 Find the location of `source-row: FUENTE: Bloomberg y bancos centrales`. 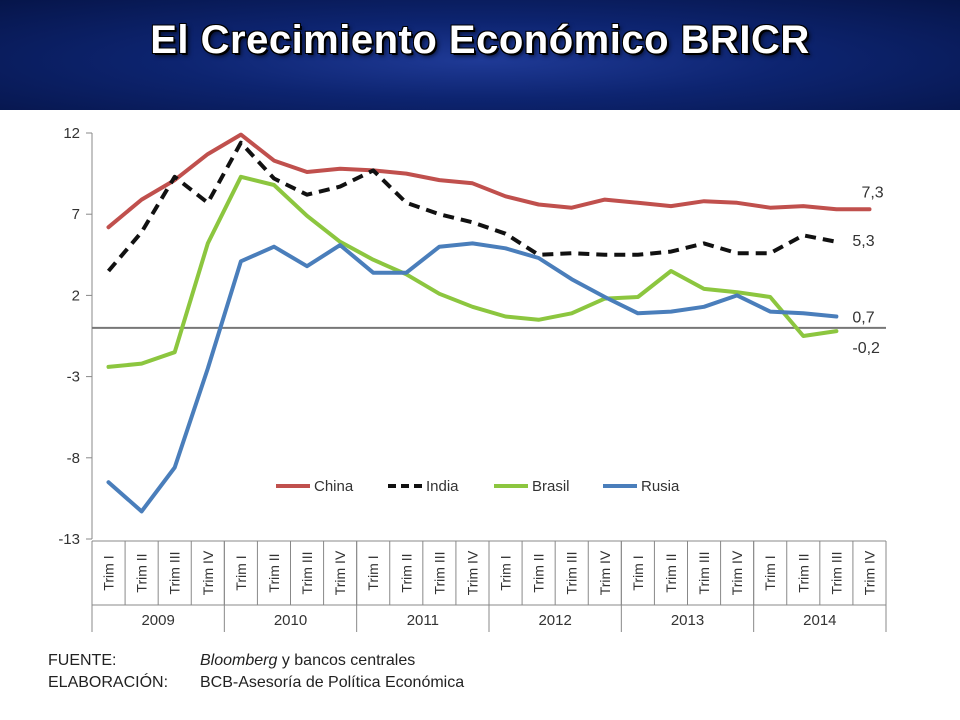

source-row: FUENTE: Bloomberg y bancos centrales is located at coordinates (256, 663).